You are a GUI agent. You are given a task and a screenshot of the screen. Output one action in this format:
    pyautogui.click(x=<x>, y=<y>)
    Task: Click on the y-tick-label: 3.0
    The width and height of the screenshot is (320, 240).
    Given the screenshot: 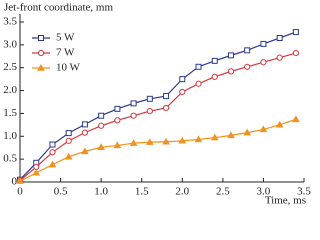 What is the action you would take?
    pyautogui.click(x=10, y=44)
    